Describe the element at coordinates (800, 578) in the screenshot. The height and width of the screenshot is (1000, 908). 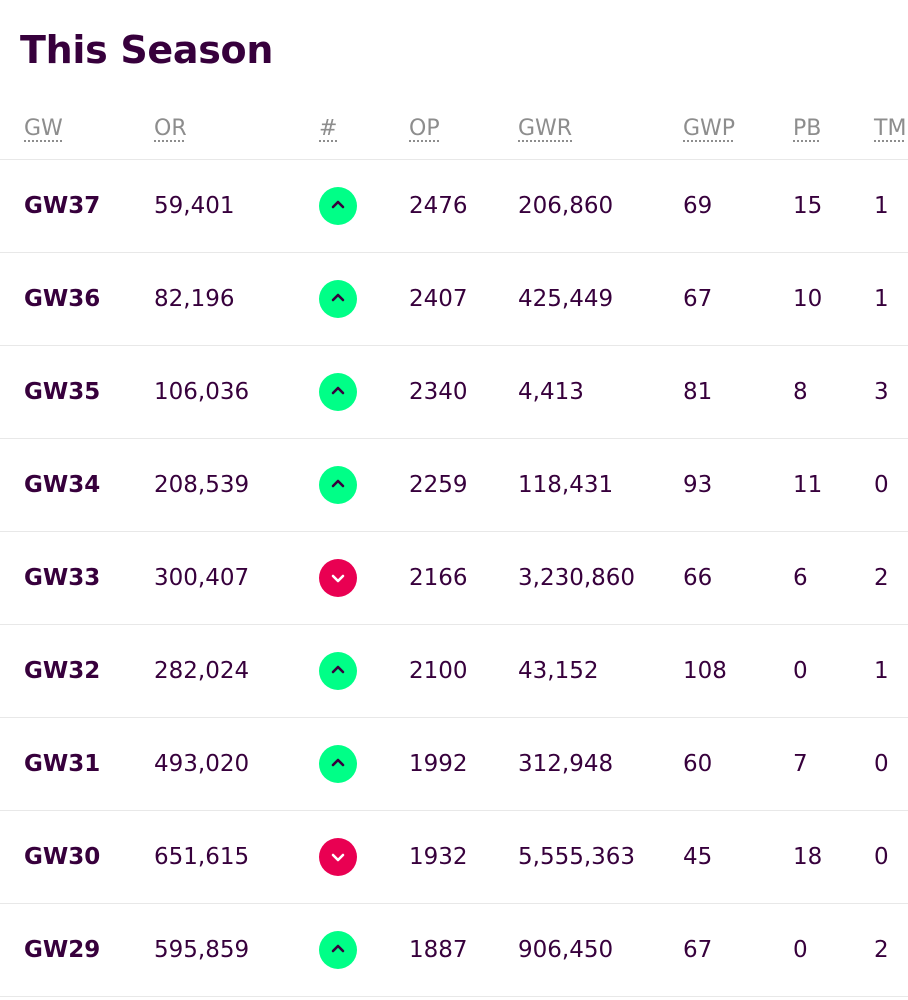
I see `points-on-bench-cell: 6` at that location.